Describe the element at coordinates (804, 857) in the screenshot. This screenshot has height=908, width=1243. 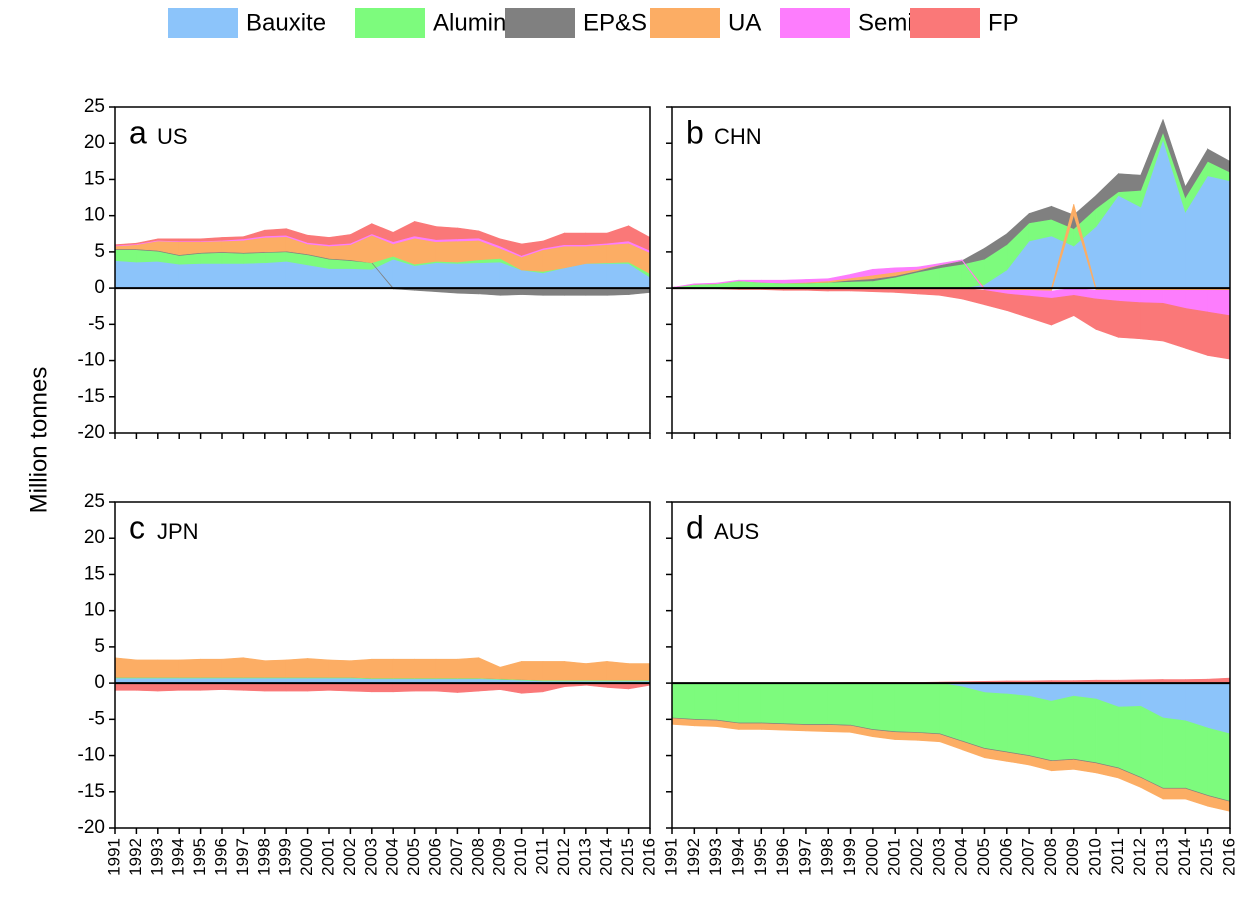
I see `x-tick-label: 1997` at that location.